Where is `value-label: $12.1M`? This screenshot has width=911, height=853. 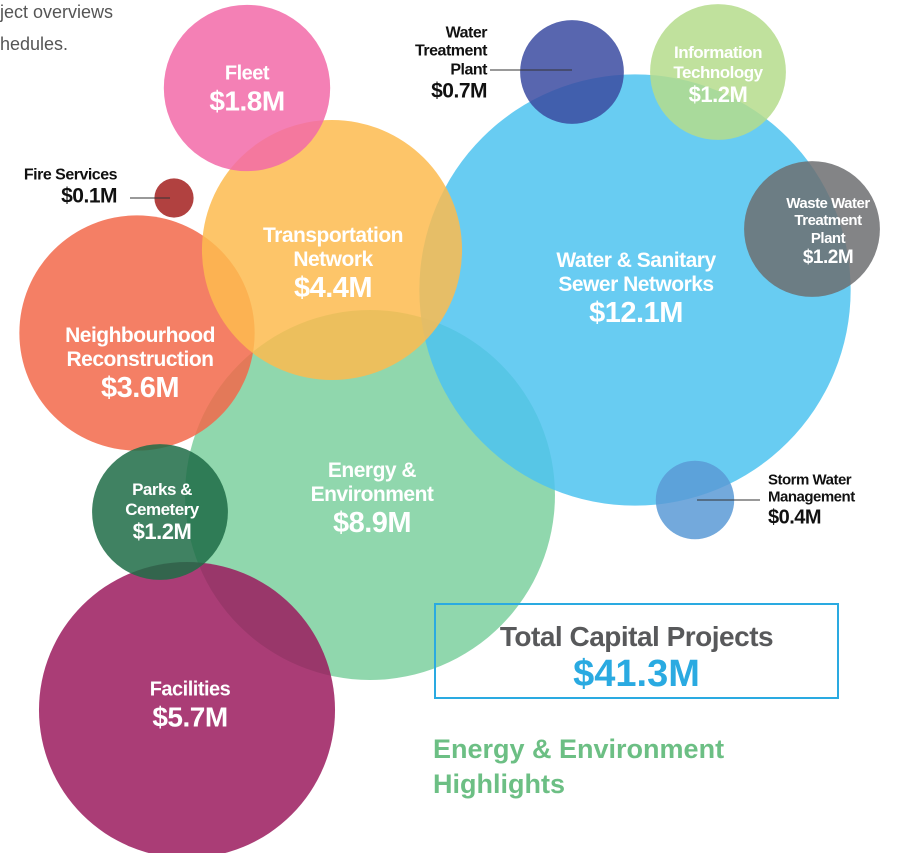
value-label: $12.1M is located at coordinates (636, 313).